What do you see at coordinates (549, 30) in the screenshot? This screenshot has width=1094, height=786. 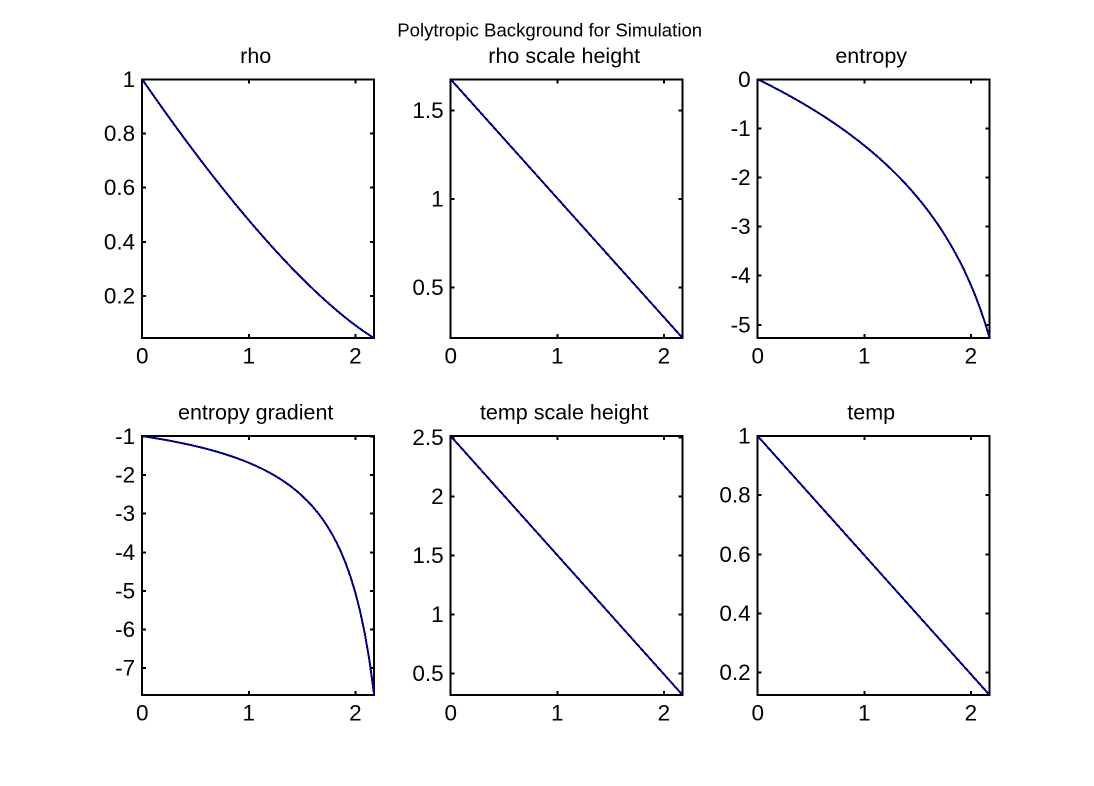 I see `svg-text:Polytropic Background for Simu: Polytropic Background for Simulation` at bounding box center [549, 30].